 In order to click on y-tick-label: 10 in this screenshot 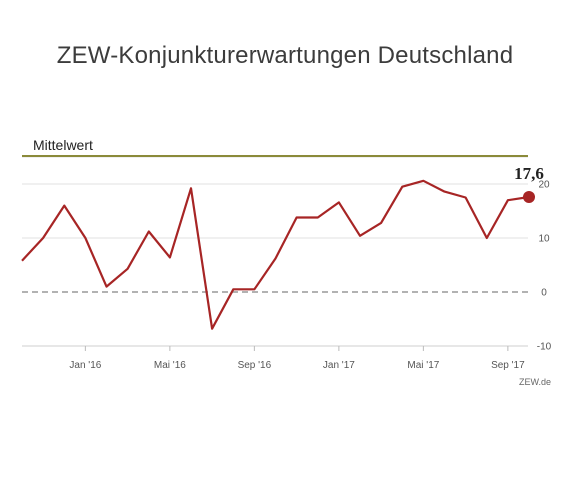, I will do `click(544, 239)`.